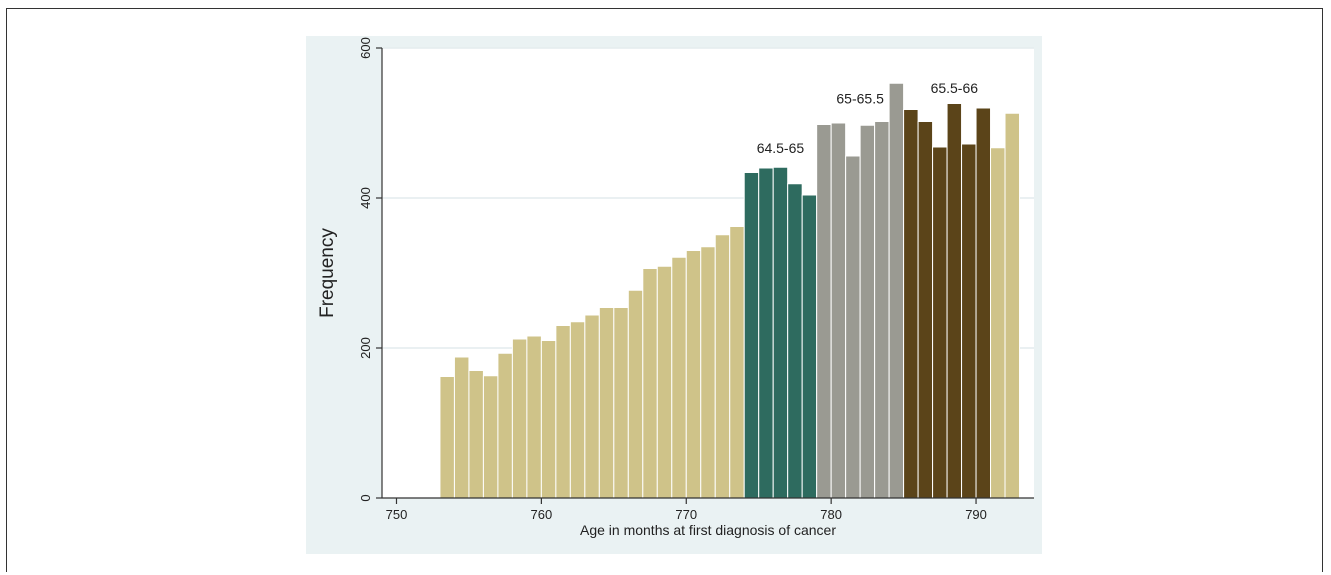  What do you see at coordinates (781, 148) in the screenshot?
I see `bar-group-annotation: 64.5-65` at bounding box center [781, 148].